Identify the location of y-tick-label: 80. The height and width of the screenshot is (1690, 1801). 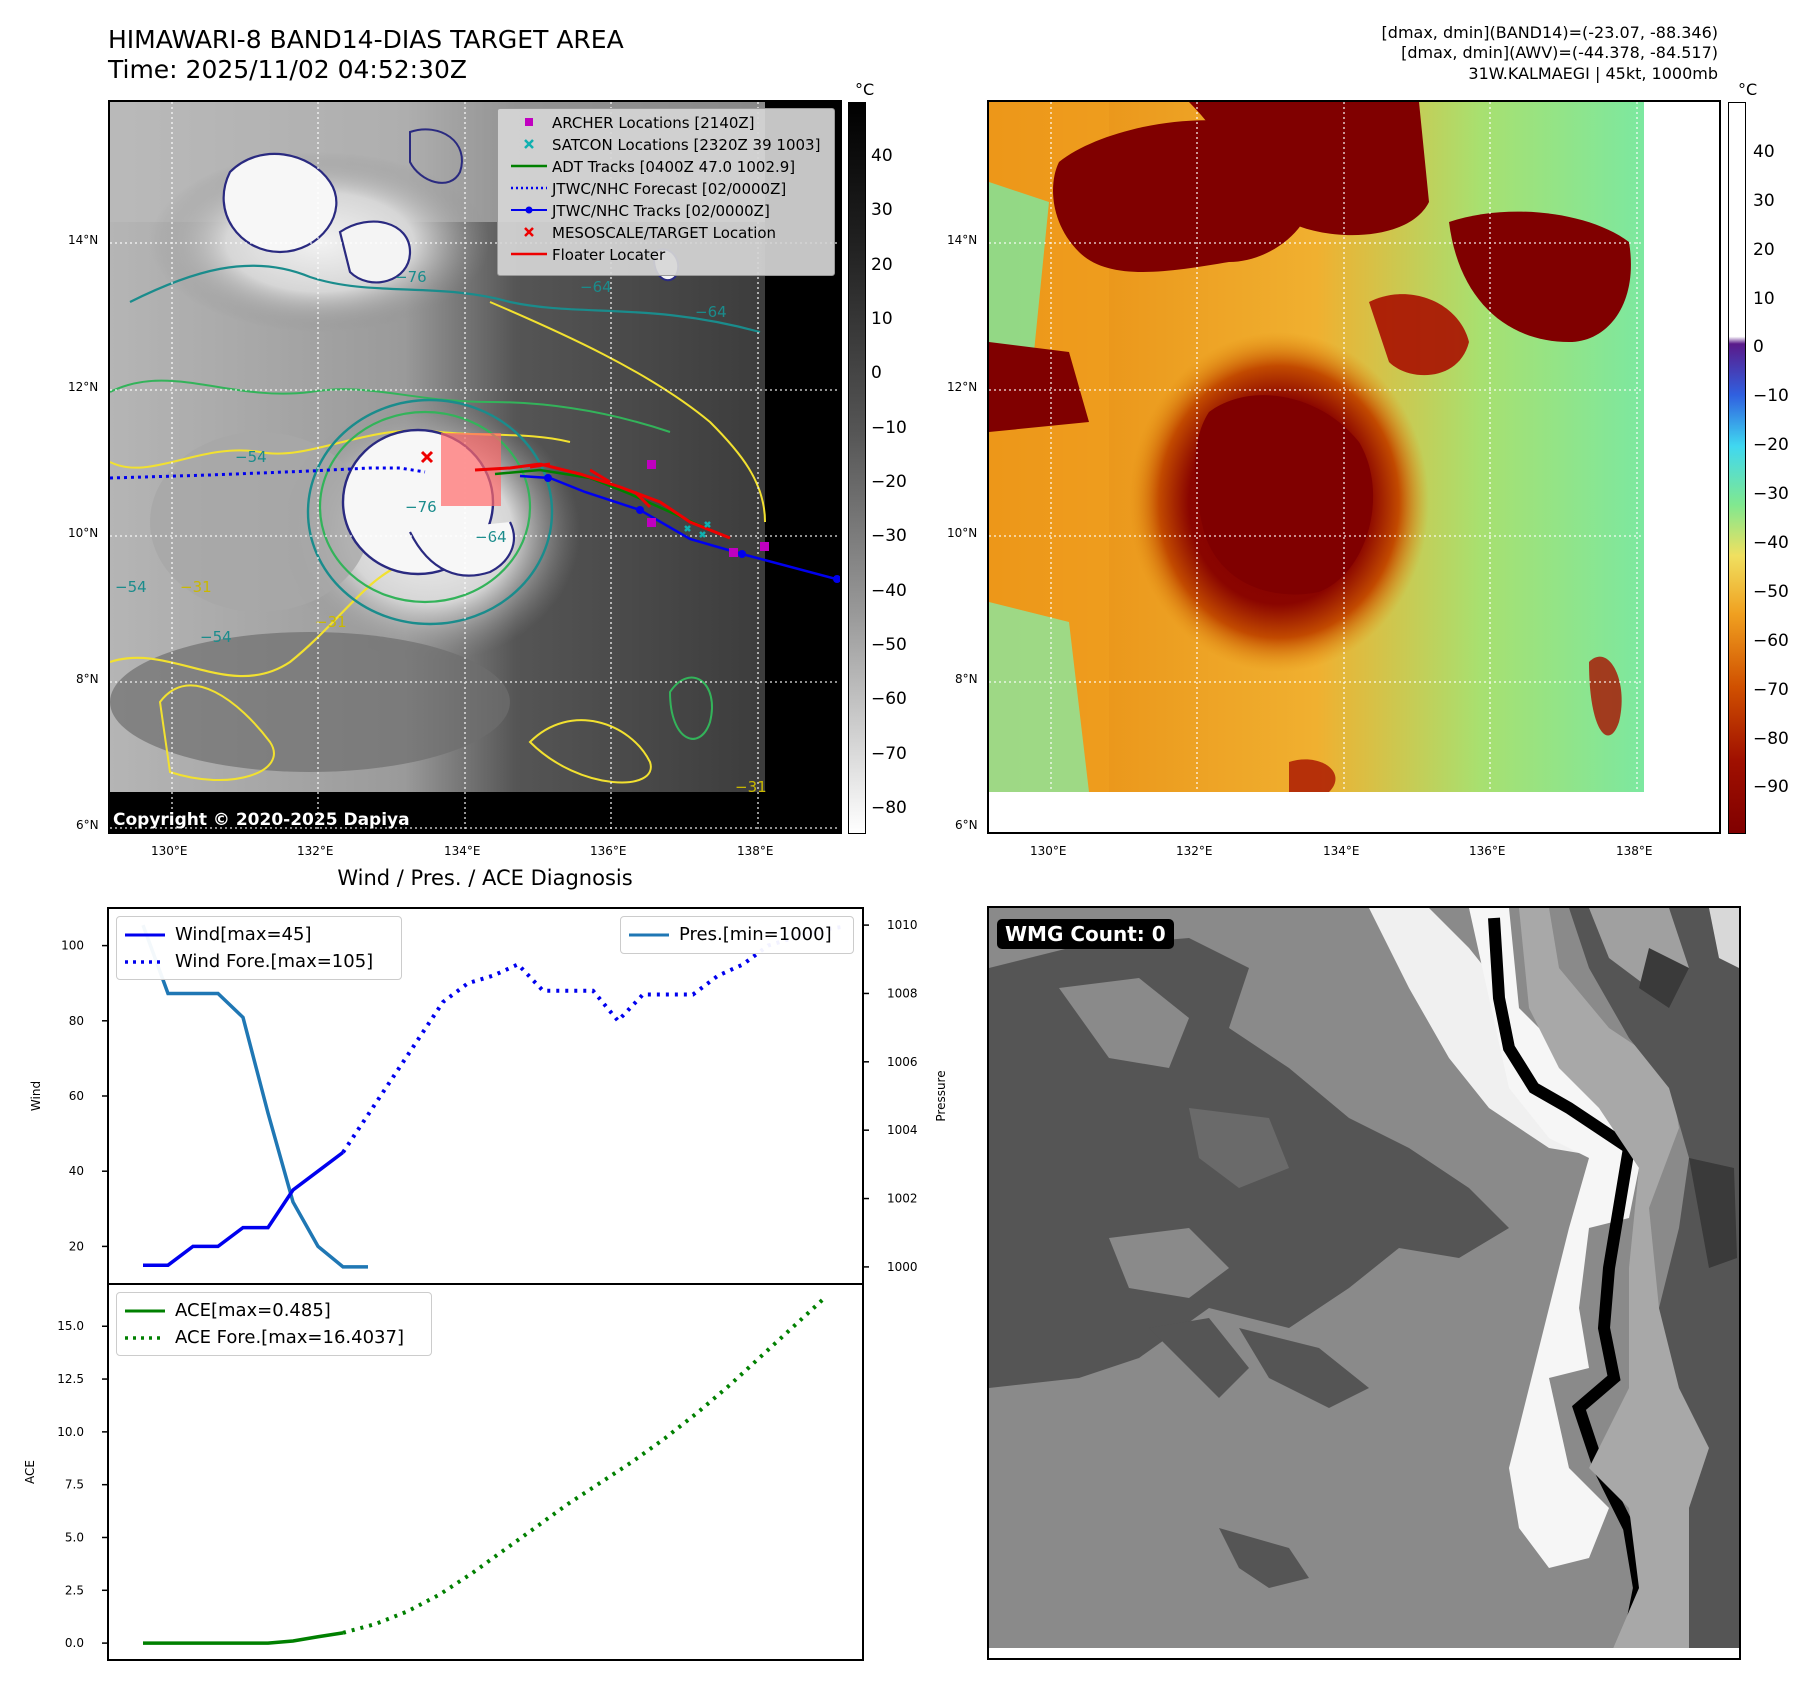
(76, 1021).